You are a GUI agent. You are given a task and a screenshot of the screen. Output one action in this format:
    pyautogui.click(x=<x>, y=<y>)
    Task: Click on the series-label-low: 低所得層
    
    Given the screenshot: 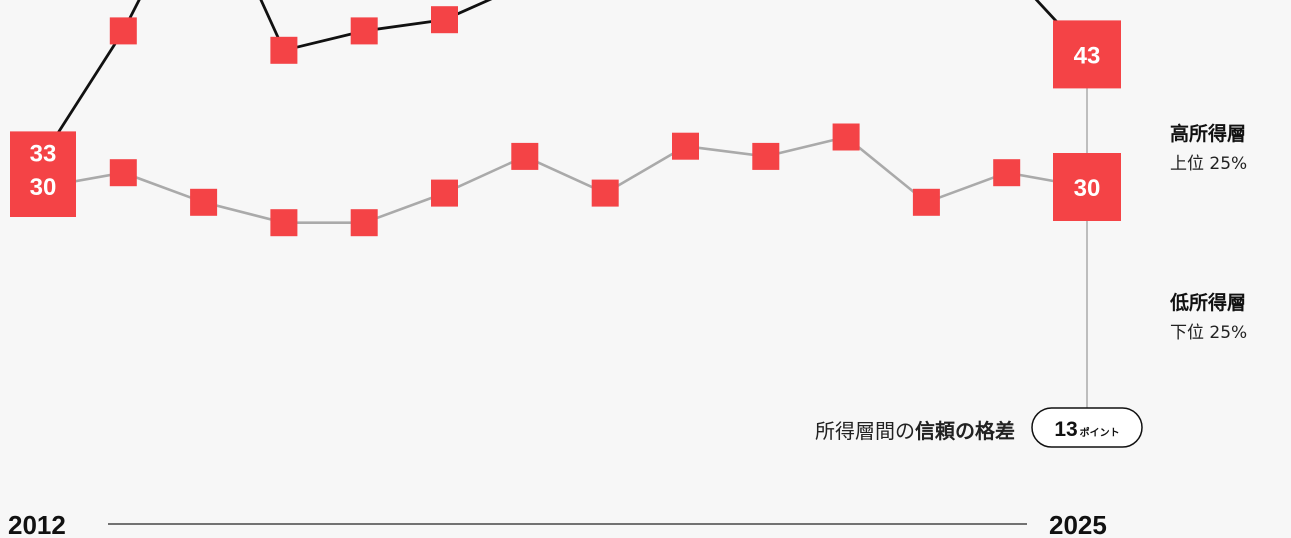 What is the action you would take?
    pyautogui.click(x=1207, y=302)
    